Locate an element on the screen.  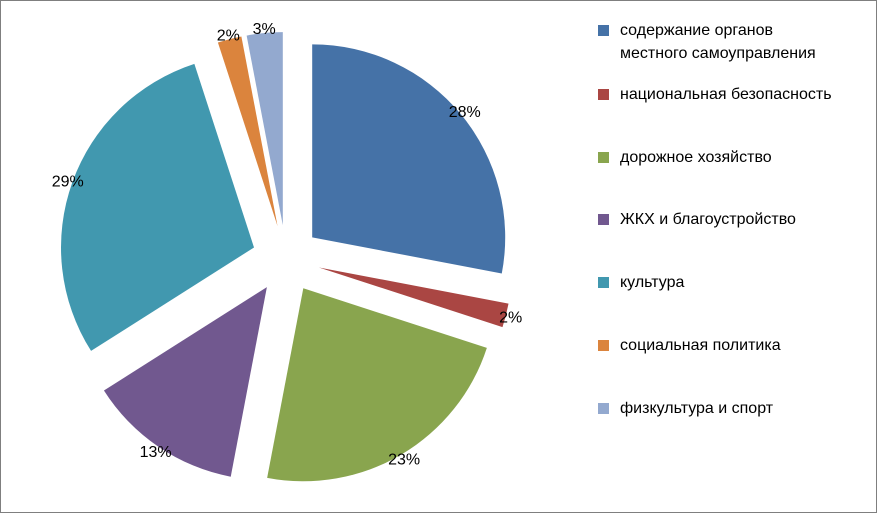
legend-label: культура is located at coordinates (652, 282).